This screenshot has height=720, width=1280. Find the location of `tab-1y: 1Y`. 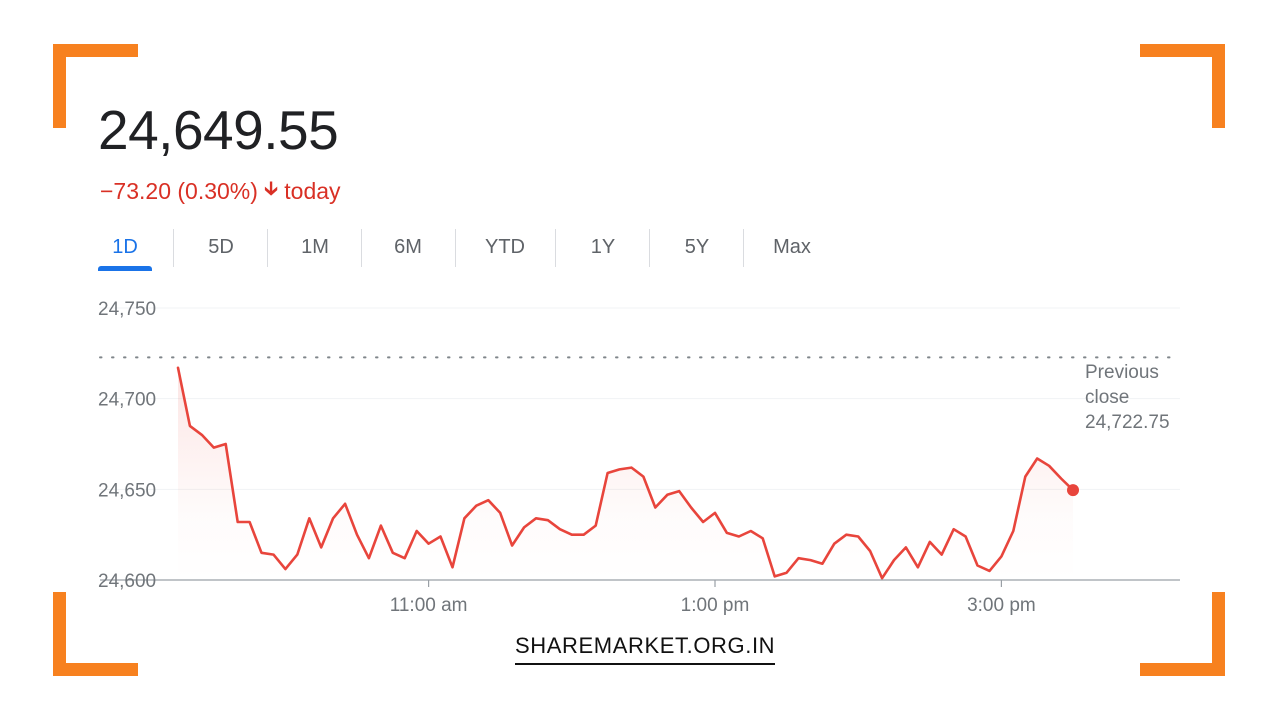

tab-1y: 1Y is located at coordinates (603, 247).